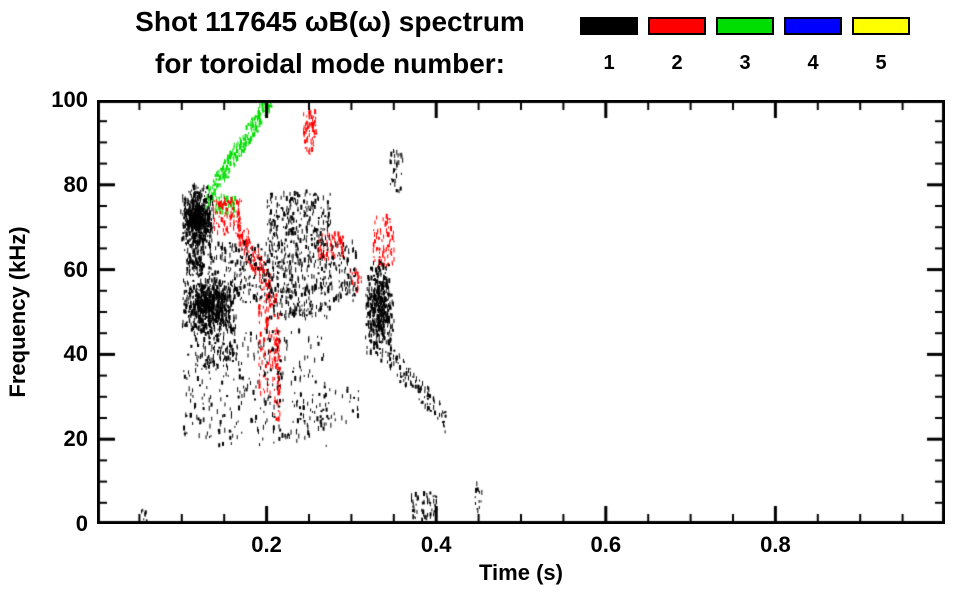 Image resolution: width=963 pixels, height=615 pixels. What do you see at coordinates (609, 63) in the screenshot?
I see `legend-number-label: 1` at bounding box center [609, 63].